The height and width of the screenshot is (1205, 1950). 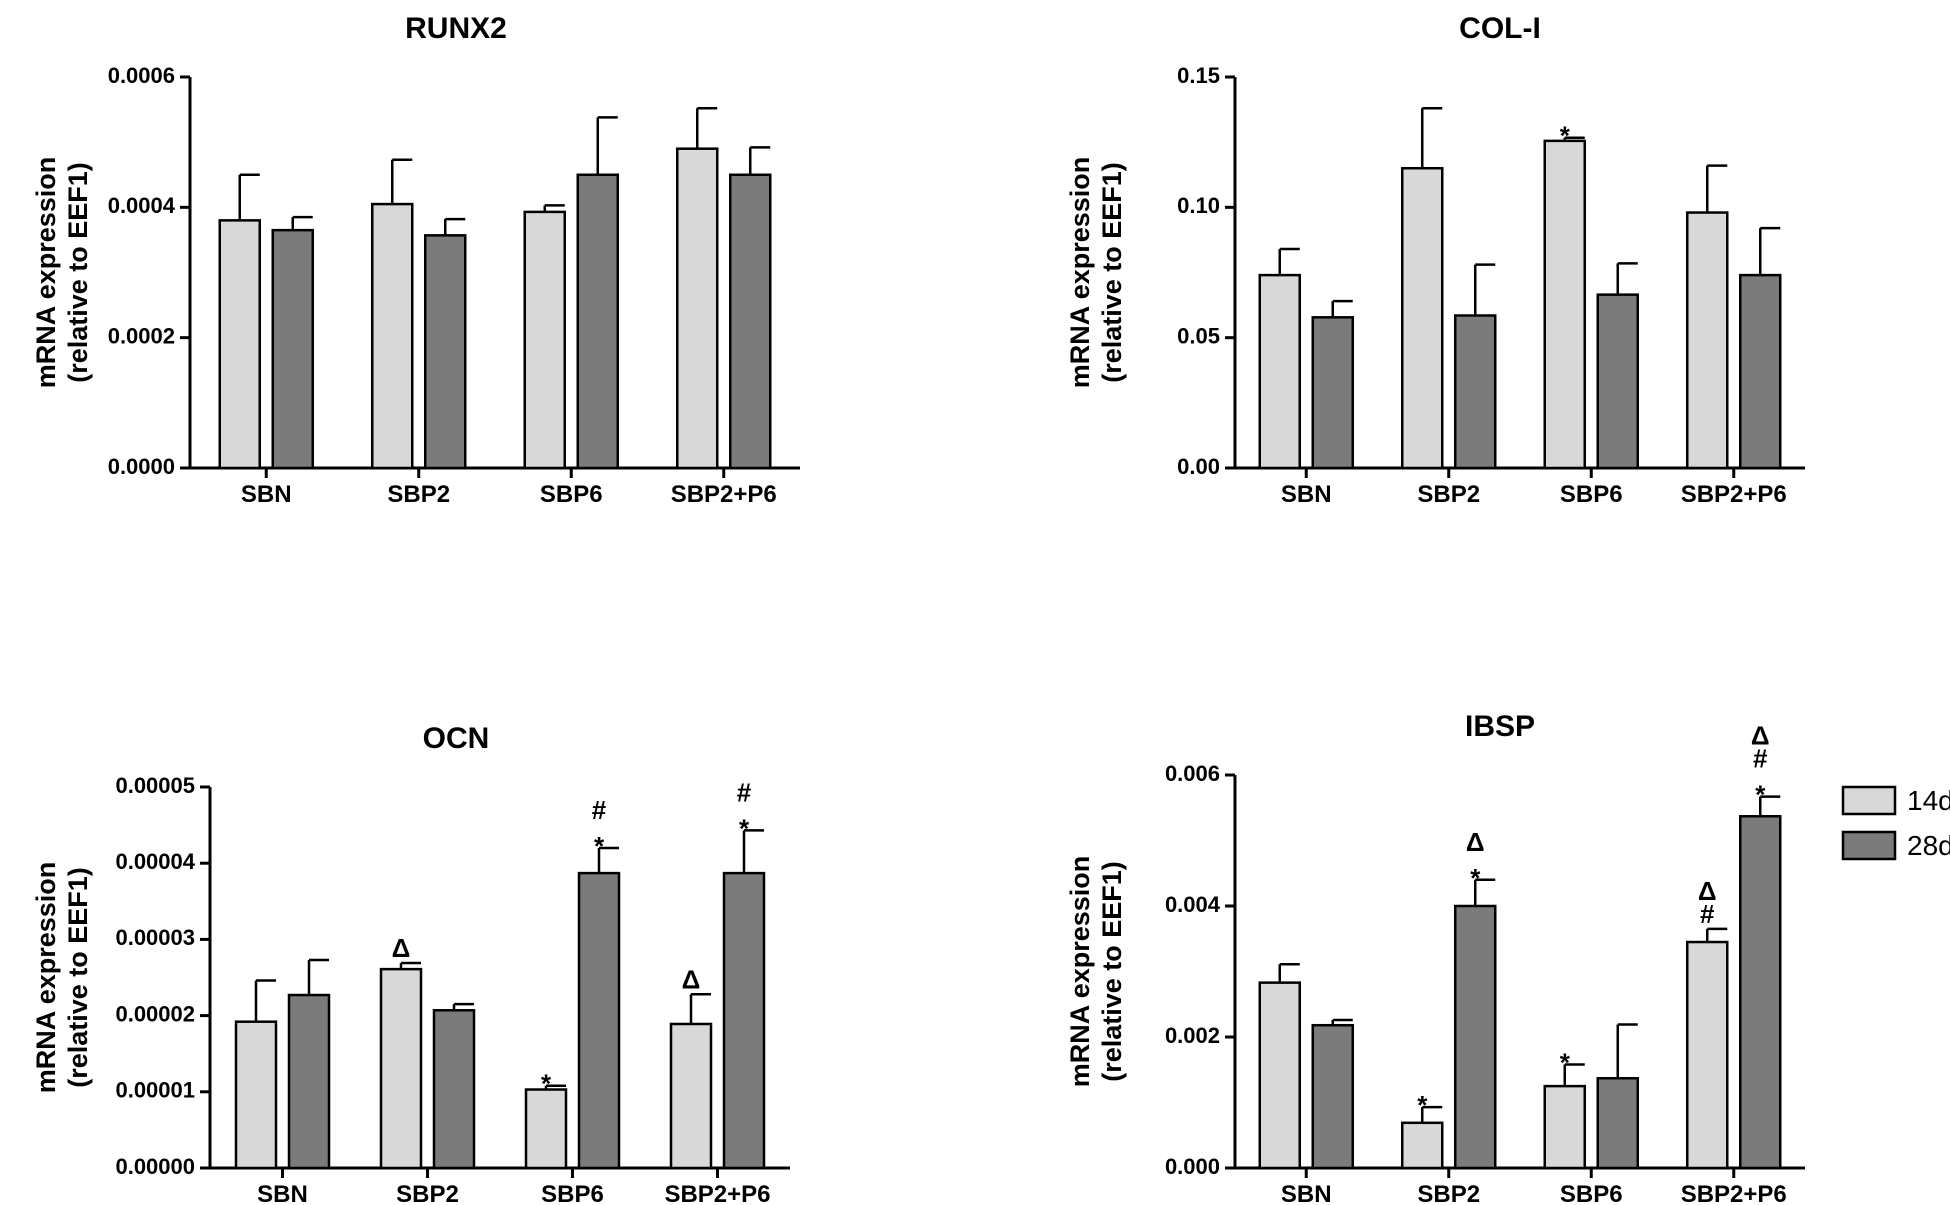 I want to click on y-tick-label: 0.00001, so click(x=155, y=1090).